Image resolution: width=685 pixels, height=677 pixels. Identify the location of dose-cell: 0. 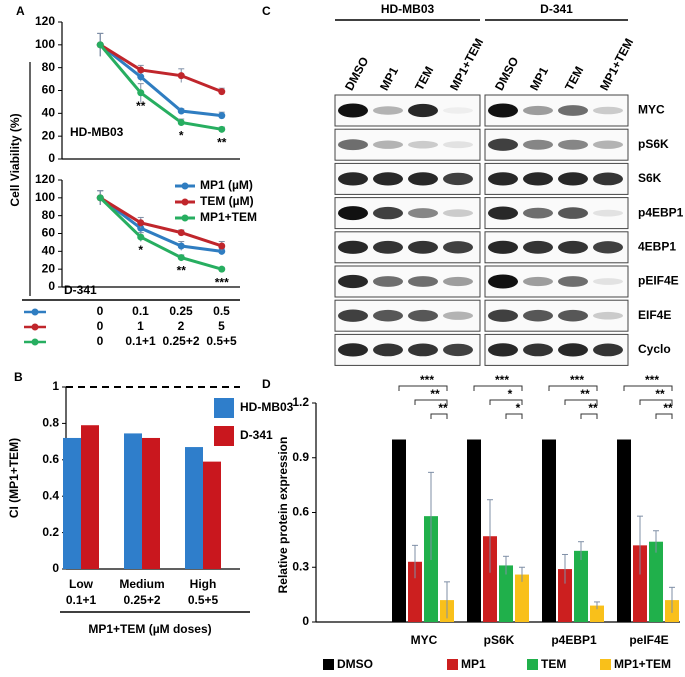
(100, 311).